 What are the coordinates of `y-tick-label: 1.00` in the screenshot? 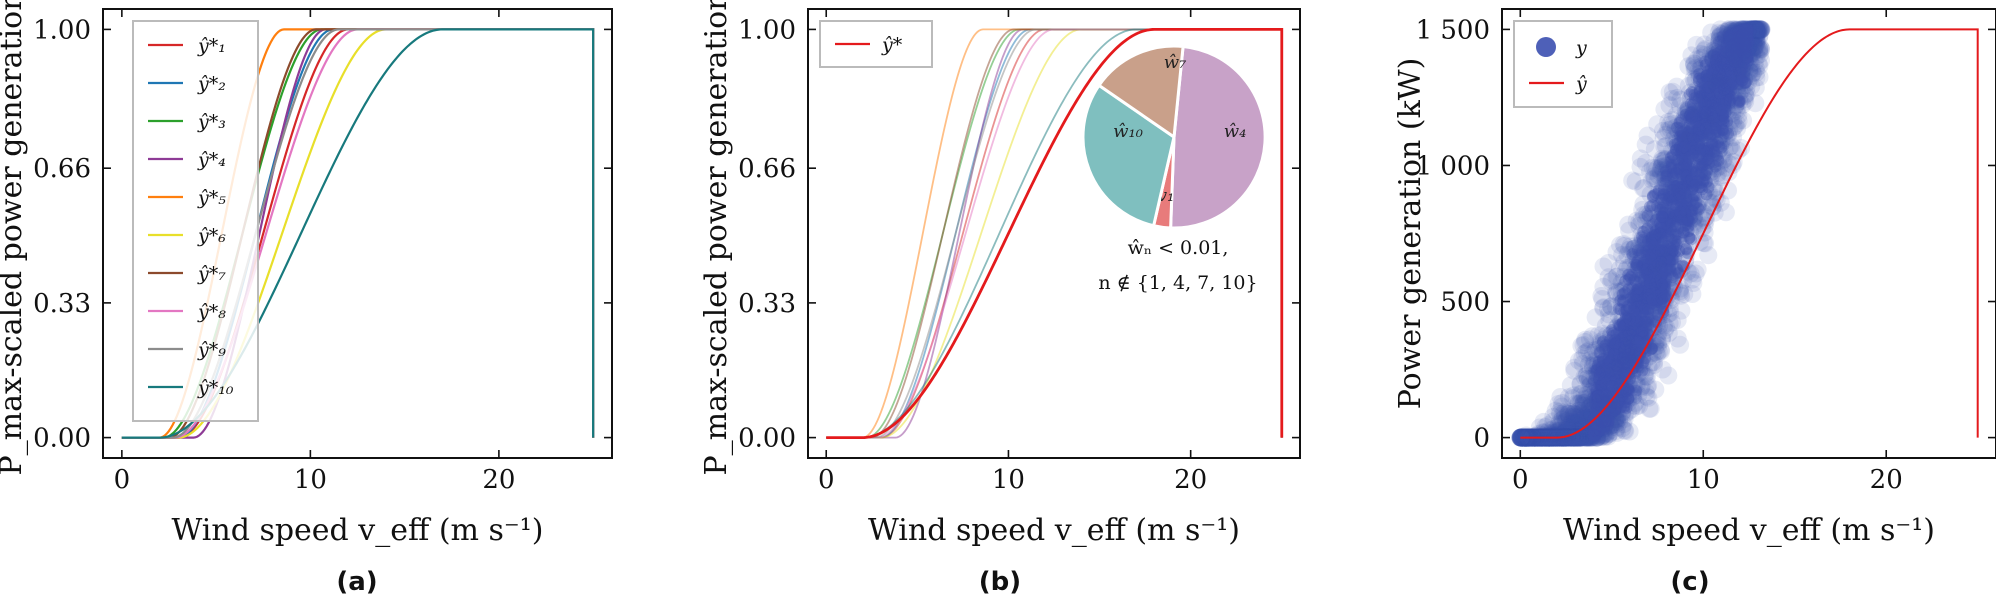 It's located at (767, 30).